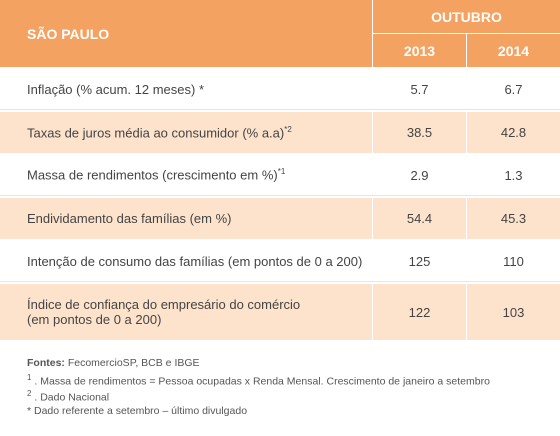 The height and width of the screenshot is (436, 560). I want to click on year-label: 2013, so click(419, 50).